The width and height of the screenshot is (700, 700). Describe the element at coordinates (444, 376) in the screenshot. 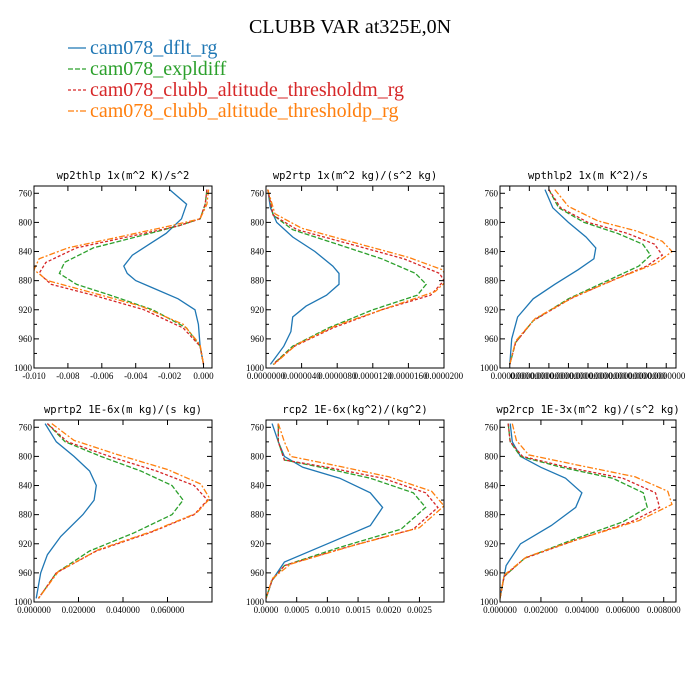

I see `x-tick-label: 0.0000200` at that location.